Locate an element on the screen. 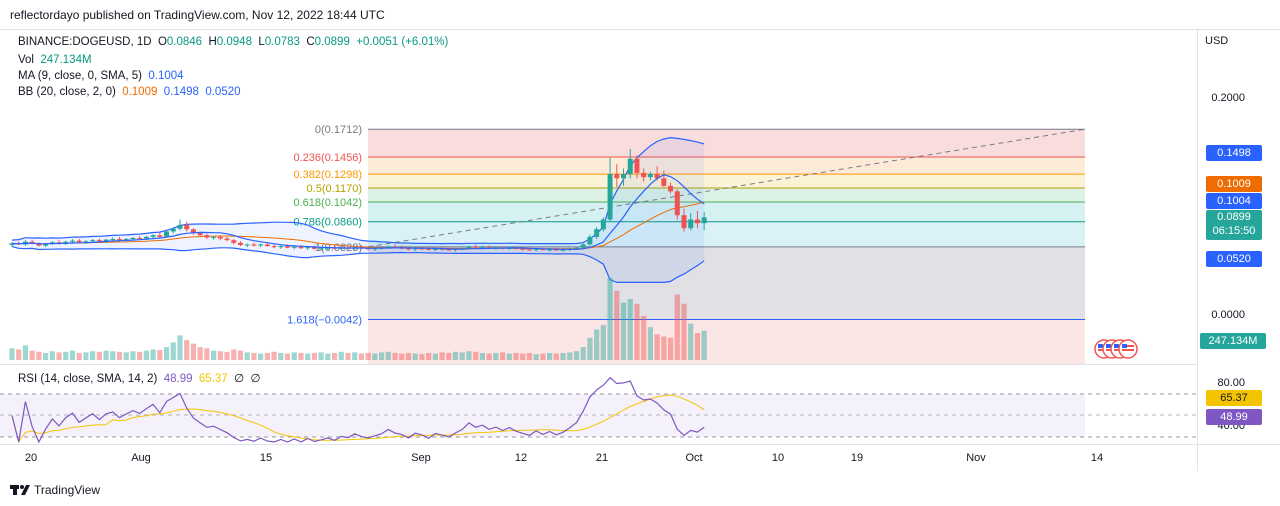 The width and height of the screenshot is (1280, 506). legend-ma: MA (9, close, 0, SMA, 5) 0.1004 is located at coordinates (101, 76).